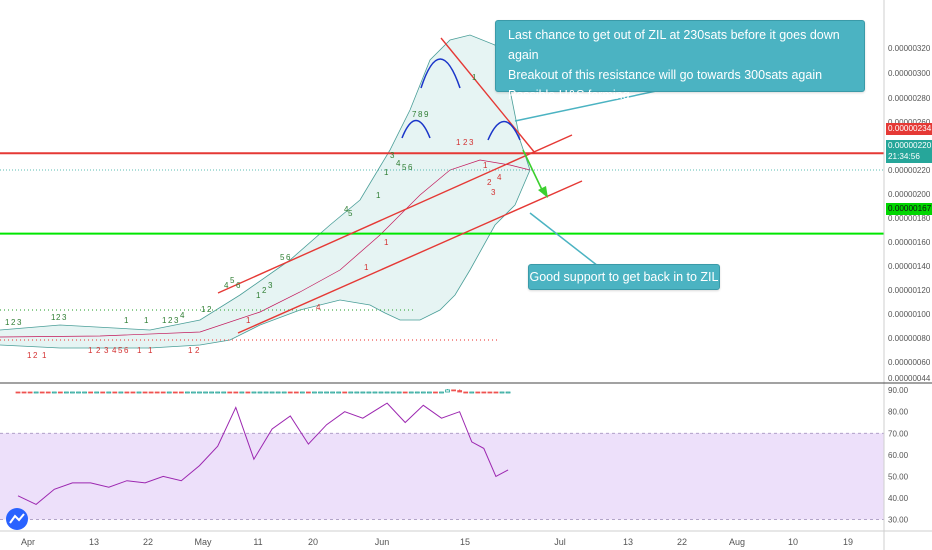  What do you see at coordinates (420, 114) in the screenshot?
I see `td-count-up: 8` at bounding box center [420, 114].